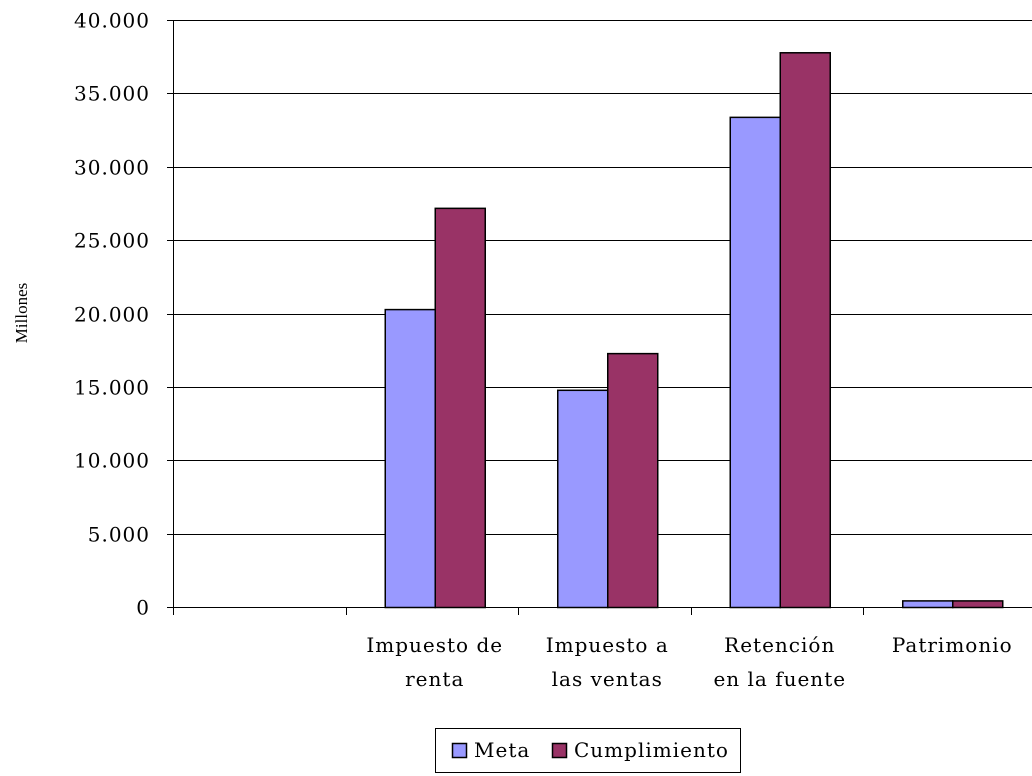 The image size is (1032, 776). Describe the element at coordinates (119, 535) in the screenshot. I see `y-tick-label: 5.000` at that location.